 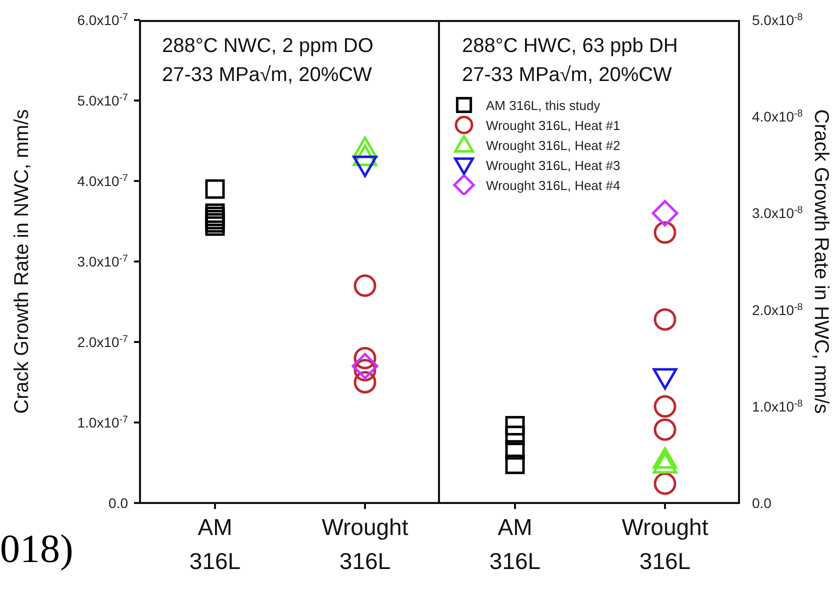 I want to click on y-tick-label: 3.0x10$^{-7}$, so click(x=102, y=261).